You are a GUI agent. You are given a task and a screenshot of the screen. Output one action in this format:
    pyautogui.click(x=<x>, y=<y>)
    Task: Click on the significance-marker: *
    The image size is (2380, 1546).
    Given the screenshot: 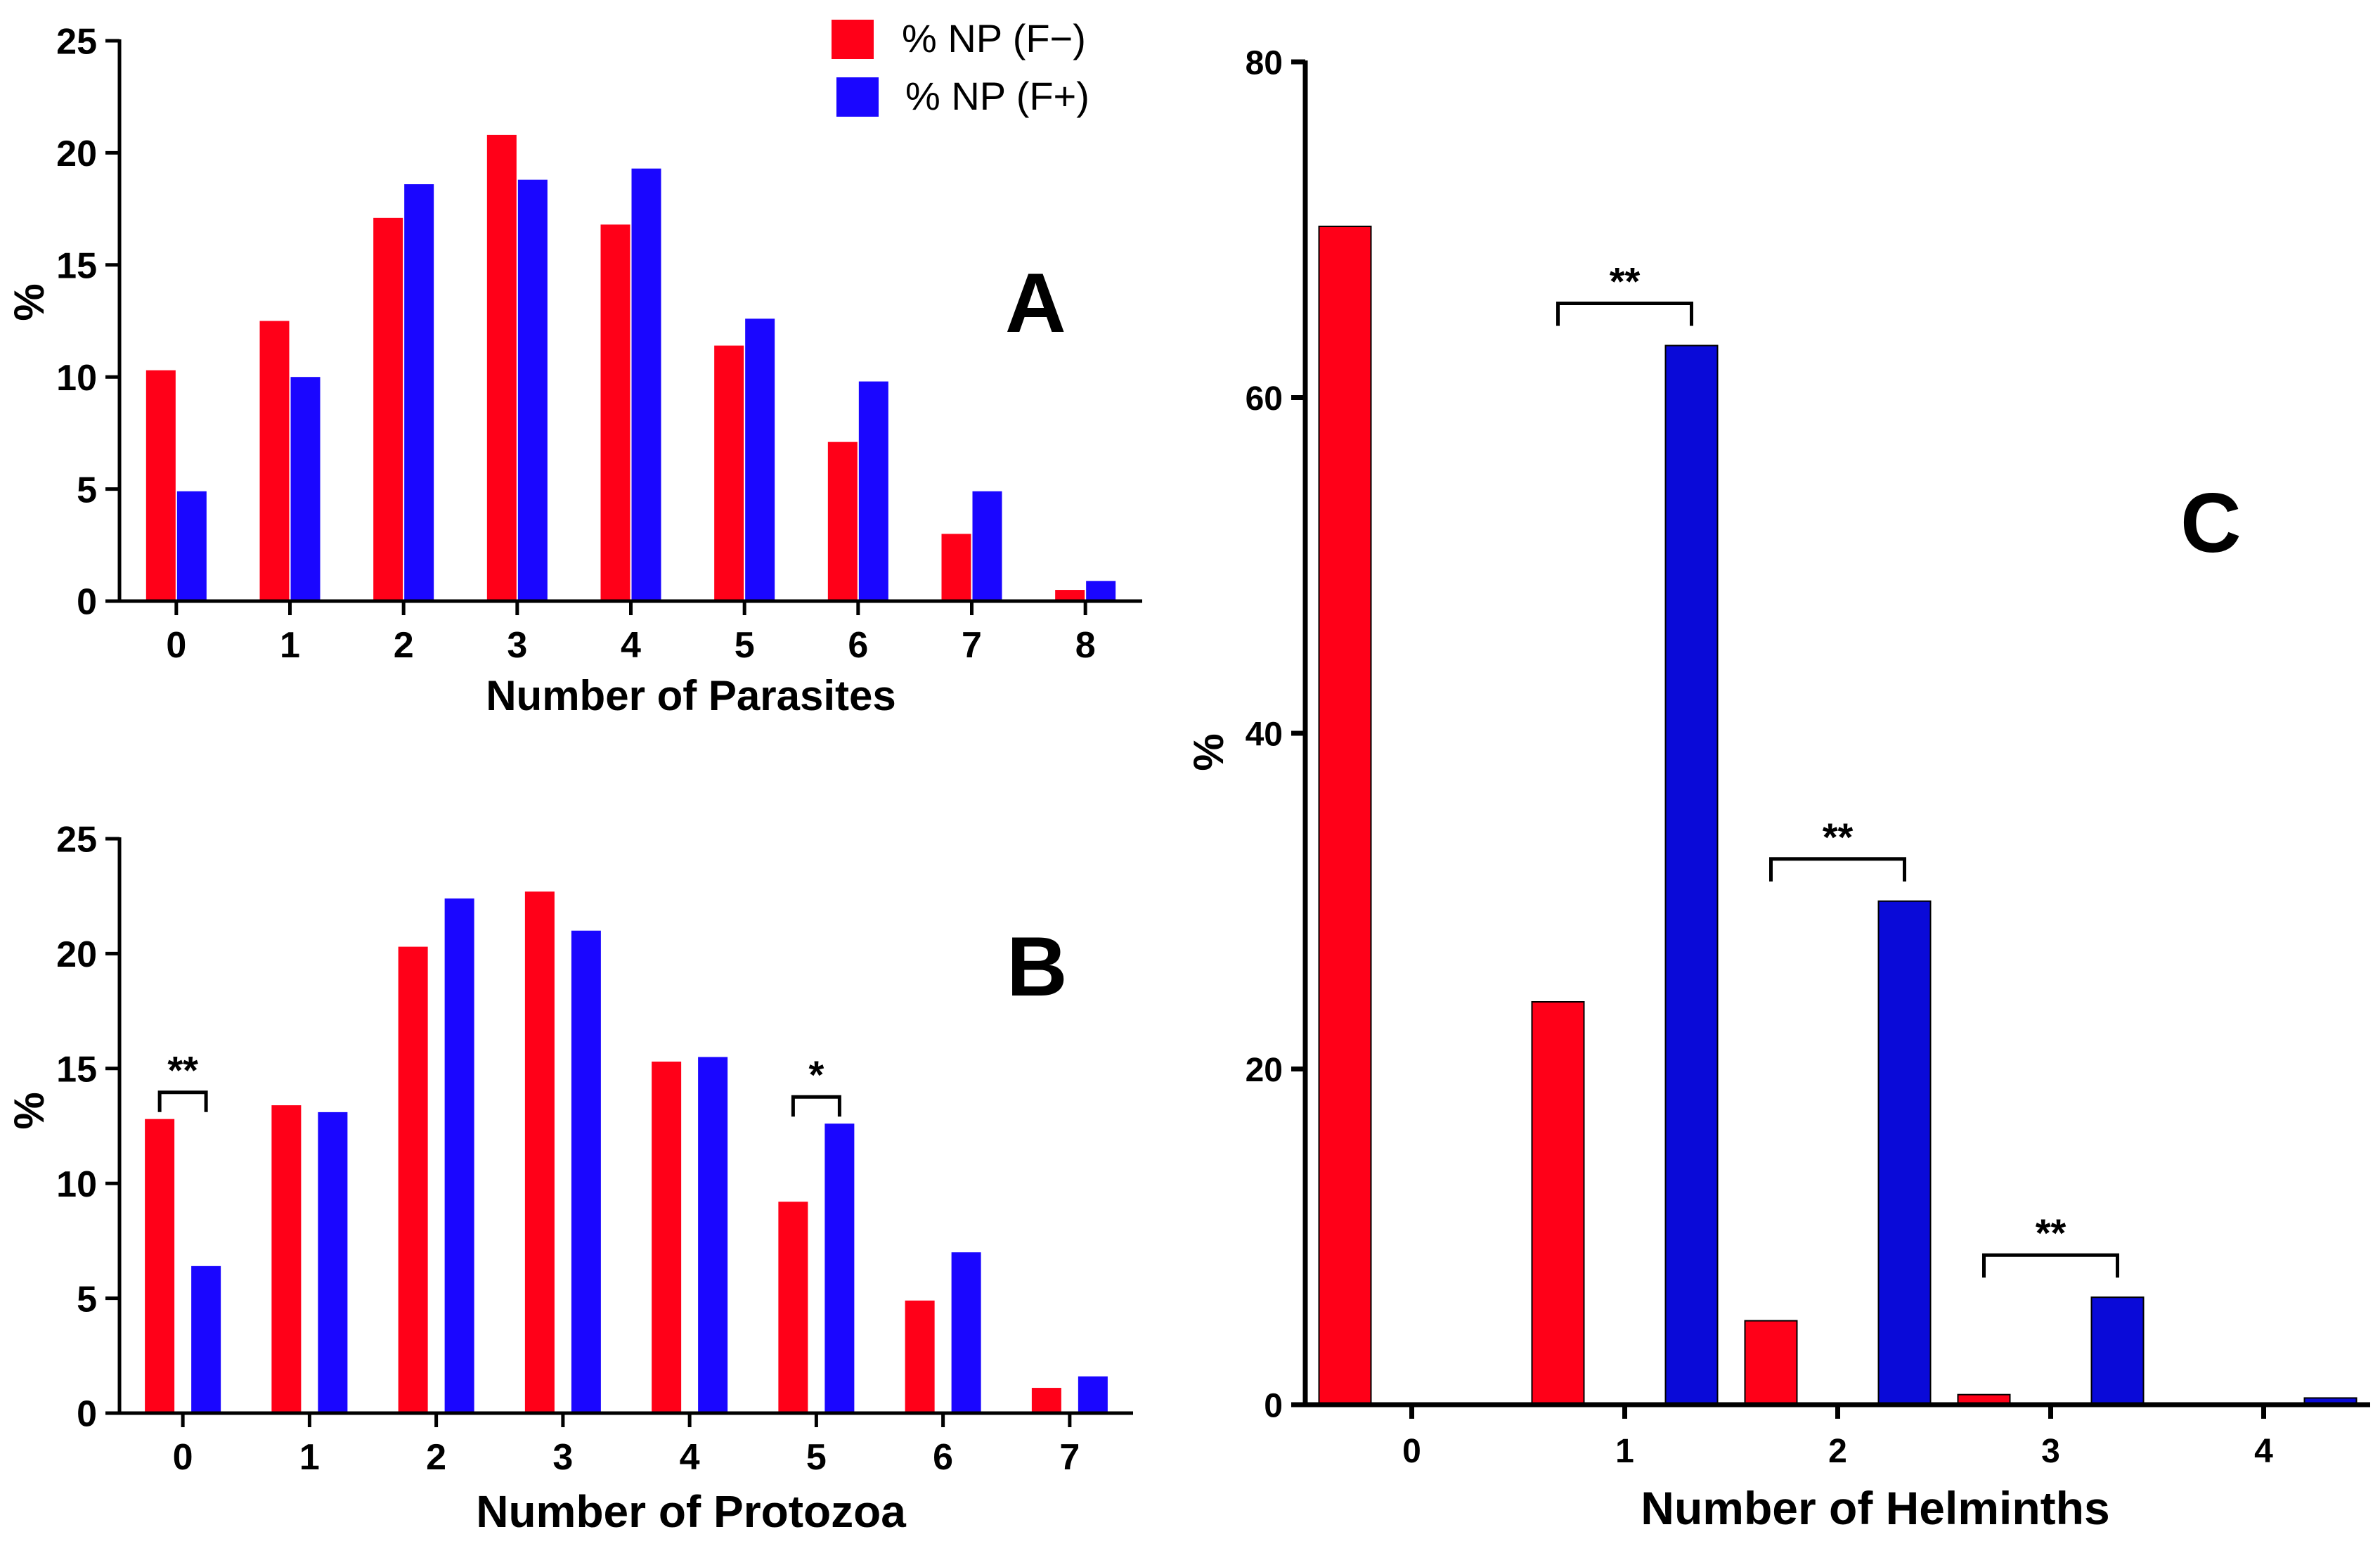 What is the action you would take?
    pyautogui.click(x=816, y=1074)
    